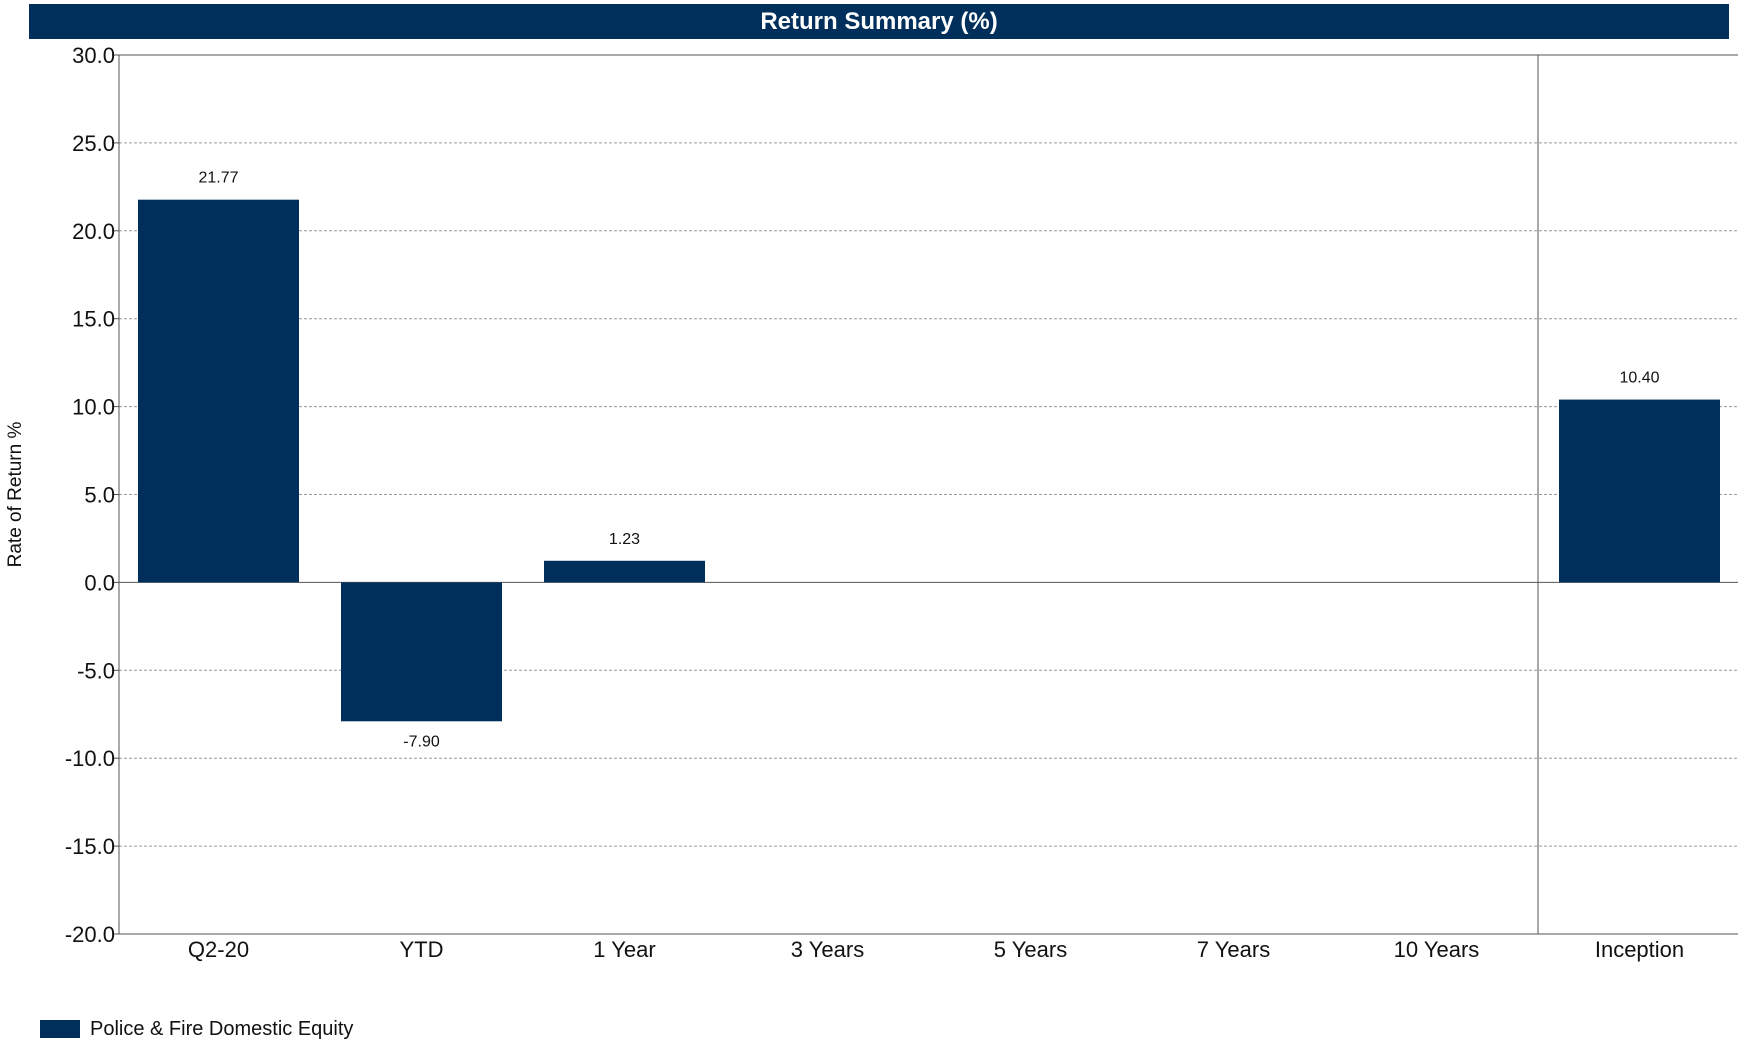 The width and height of the screenshot is (1738, 1044). I want to click on data-label: -7.90, so click(421, 741).